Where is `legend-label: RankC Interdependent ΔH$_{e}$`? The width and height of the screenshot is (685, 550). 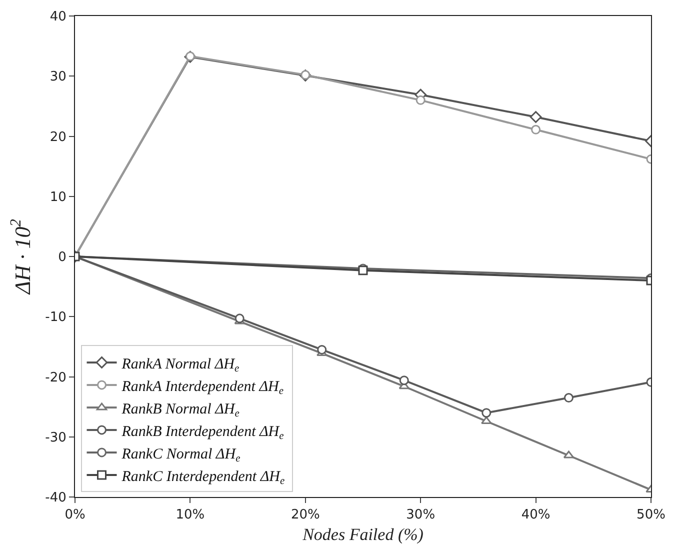 legend-label: RankC Interdependent ΔH$_{e}$ is located at coordinates (202, 477).